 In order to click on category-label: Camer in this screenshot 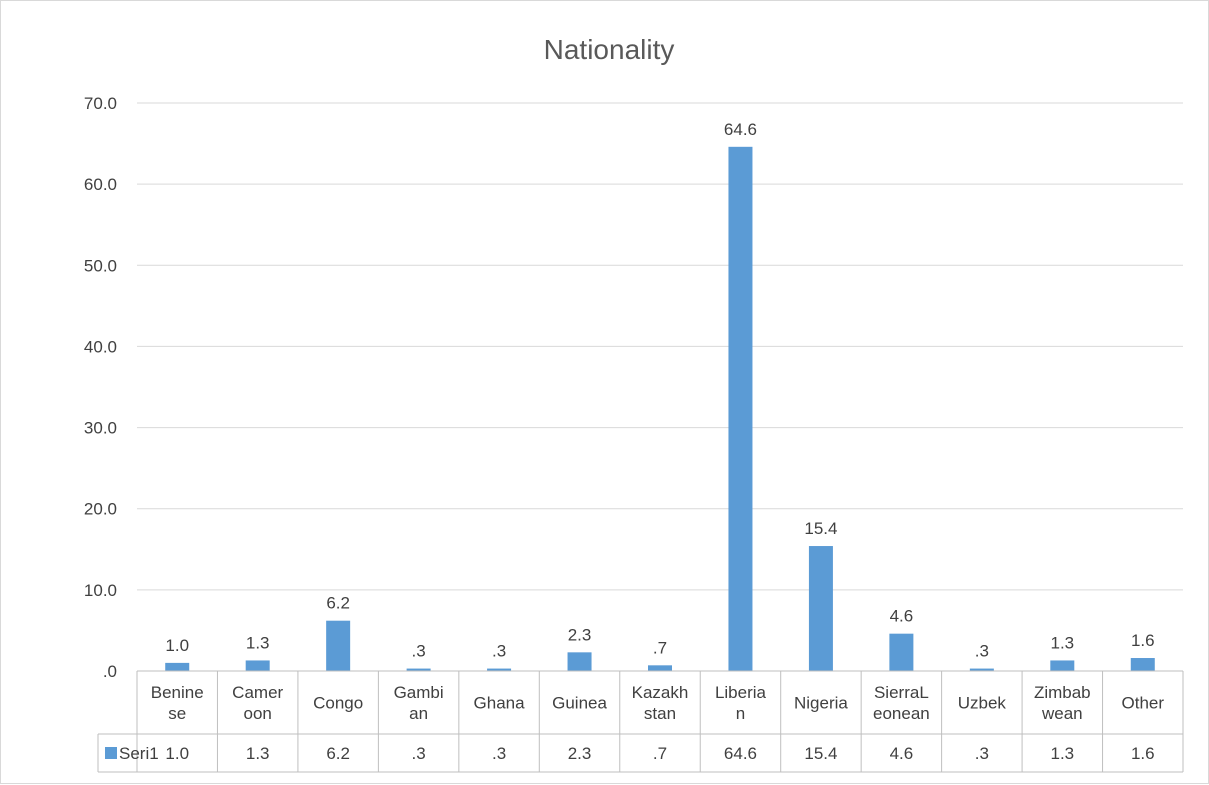, I will do `click(257, 692)`.